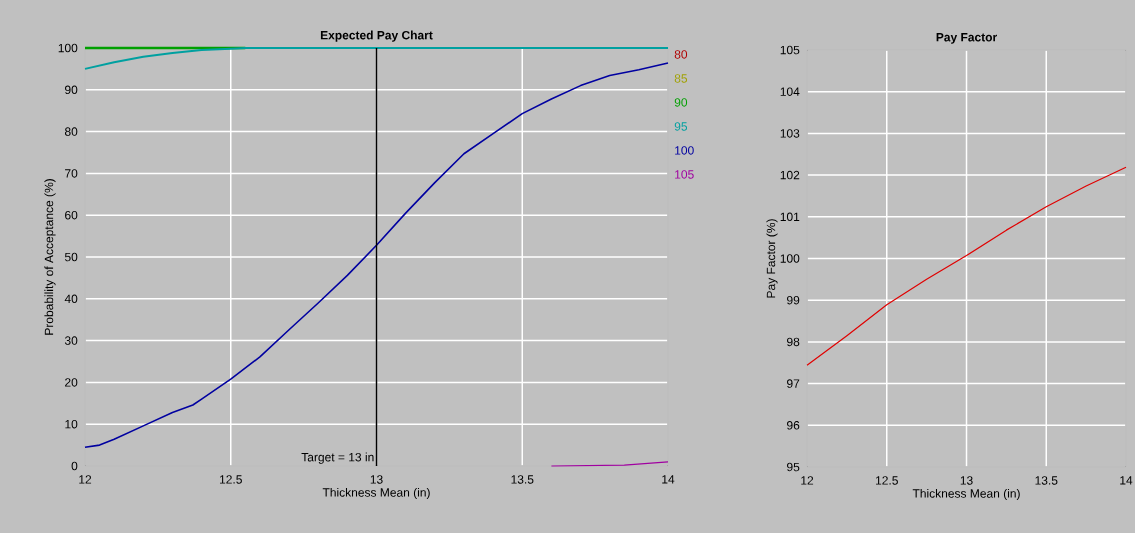 The width and height of the screenshot is (1135, 533). What do you see at coordinates (337, 458) in the screenshot?
I see `ref-line-label: Target = 13 in` at bounding box center [337, 458].